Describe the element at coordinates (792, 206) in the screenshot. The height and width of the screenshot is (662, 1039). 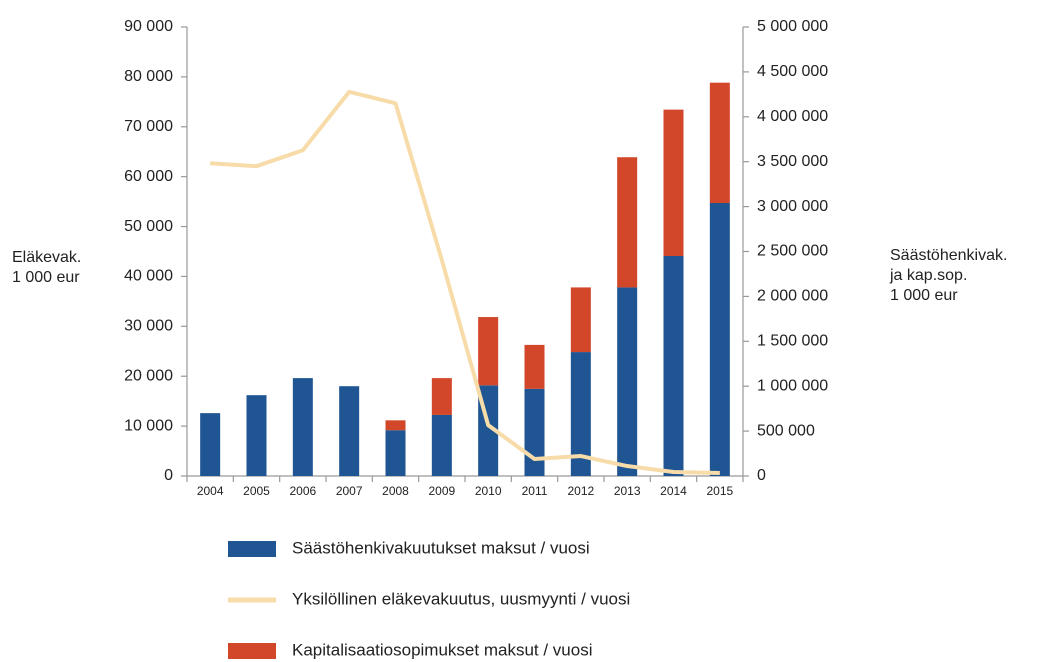
I see `y2-tick-label: 3 000 000` at that location.